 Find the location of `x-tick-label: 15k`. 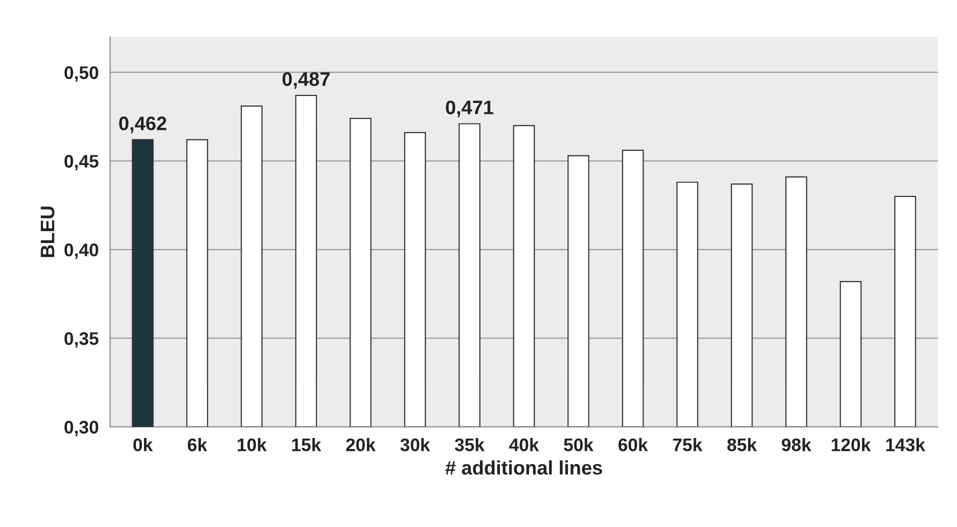

x-tick-label: 15k is located at coordinates (307, 445).